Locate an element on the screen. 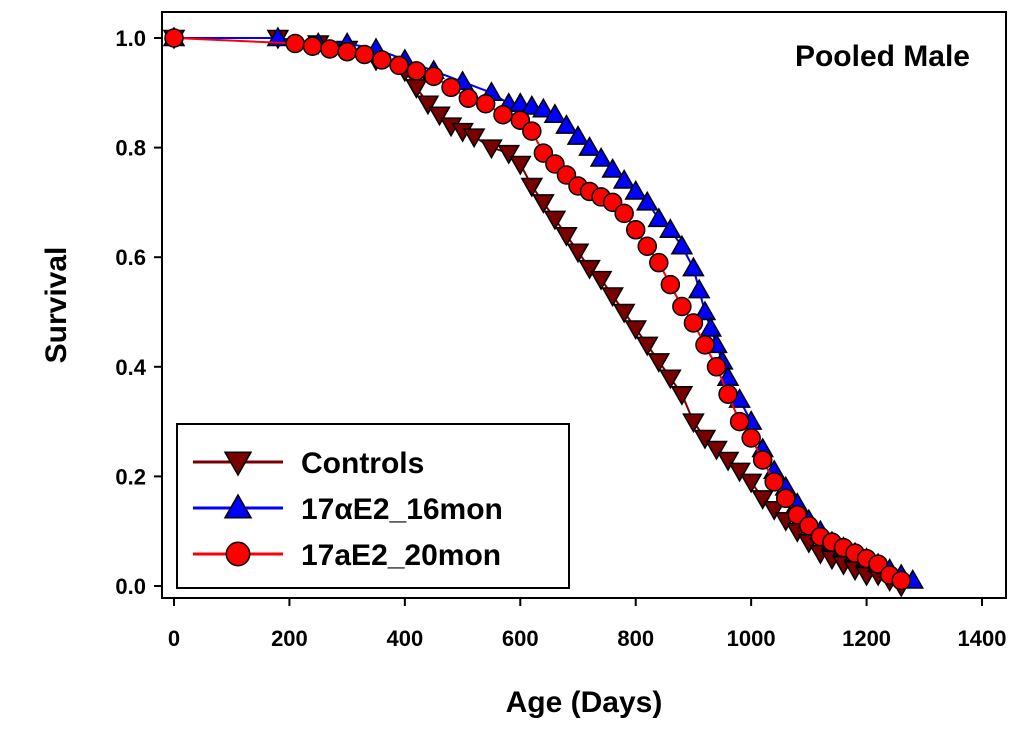  legend-item: Controls is located at coordinates (308, 463).